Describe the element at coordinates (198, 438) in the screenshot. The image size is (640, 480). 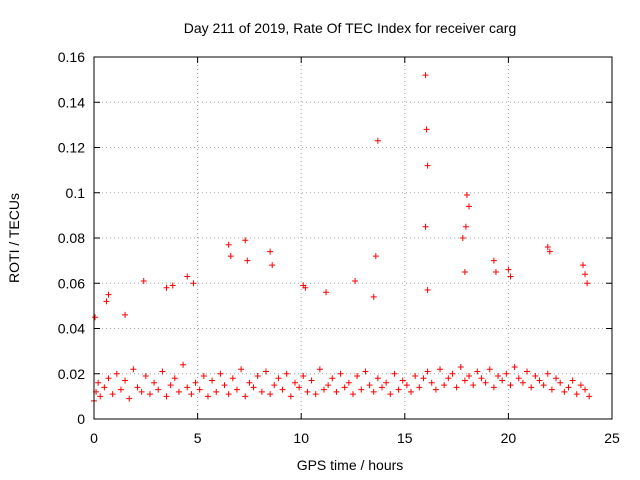
I see `x-tick-label: 5` at that location.